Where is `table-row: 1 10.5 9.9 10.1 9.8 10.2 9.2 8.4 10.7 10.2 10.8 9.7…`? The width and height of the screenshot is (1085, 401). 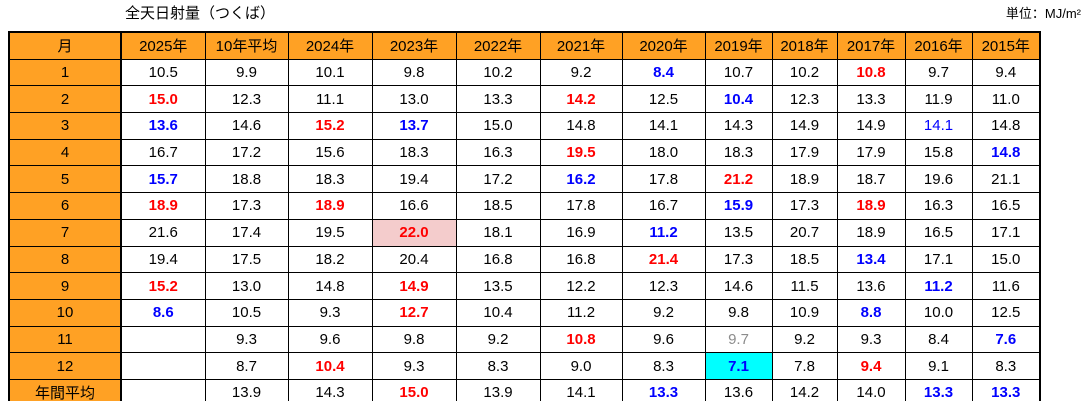
table-row: 1 10.5 9.9 10.1 9.8 10.2 9.2 8.4 10.7 10.2 10.8 9.7… is located at coordinates (524, 72).